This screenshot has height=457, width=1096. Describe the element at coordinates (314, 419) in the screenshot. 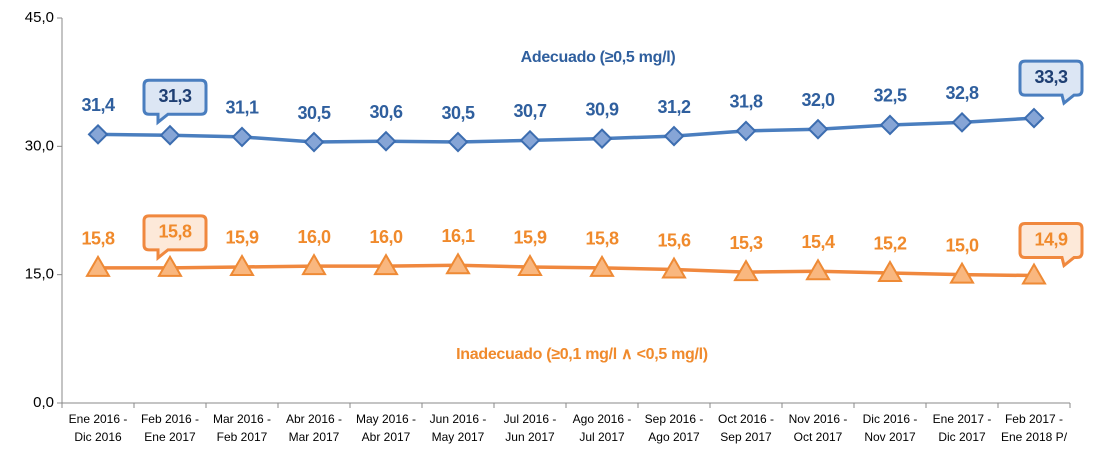

I see `x-tick-label: Abr 2016 -` at that location.